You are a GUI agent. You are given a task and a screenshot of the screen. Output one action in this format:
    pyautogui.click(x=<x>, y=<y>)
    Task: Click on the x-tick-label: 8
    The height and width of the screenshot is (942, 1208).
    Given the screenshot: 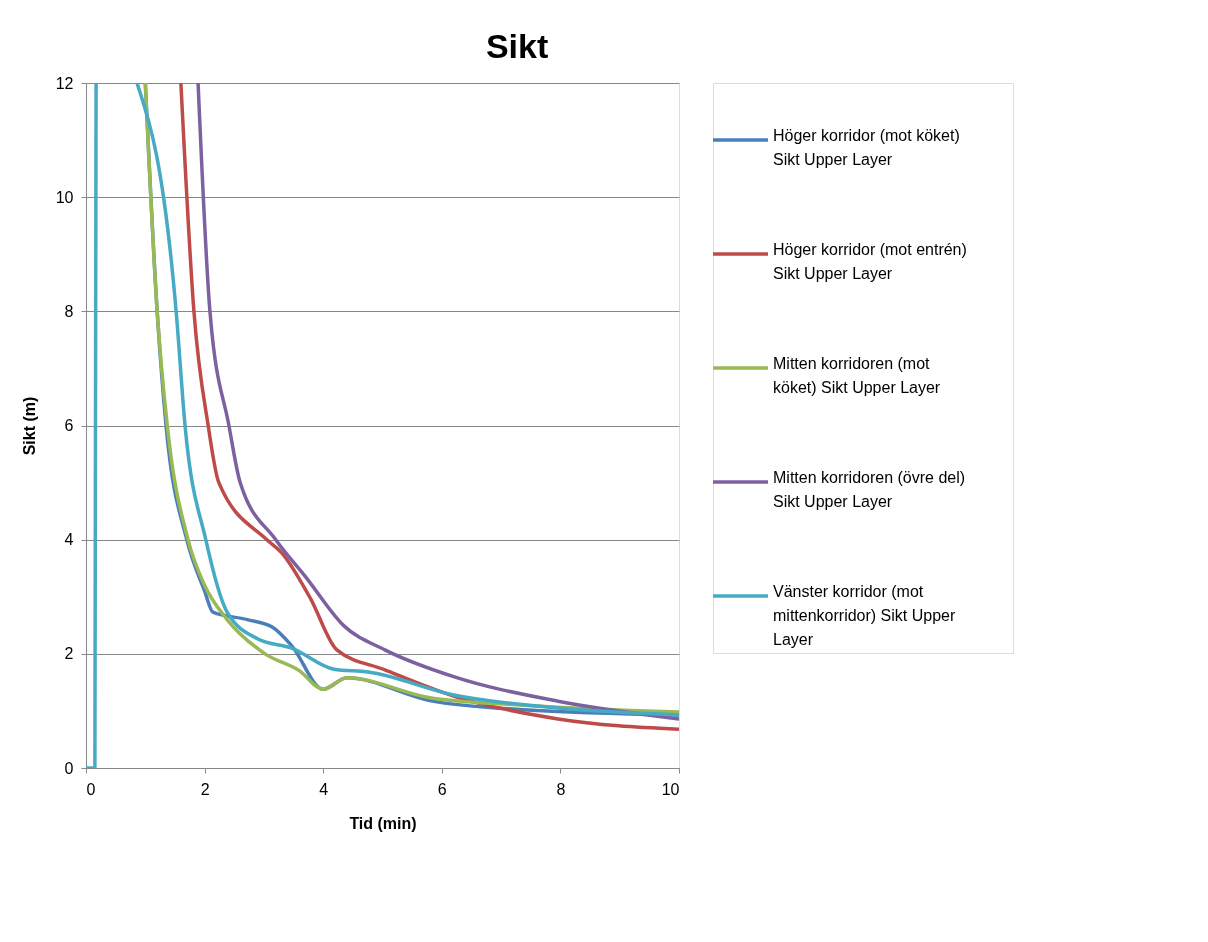 What is the action you would take?
    pyautogui.click(x=561, y=789)
    